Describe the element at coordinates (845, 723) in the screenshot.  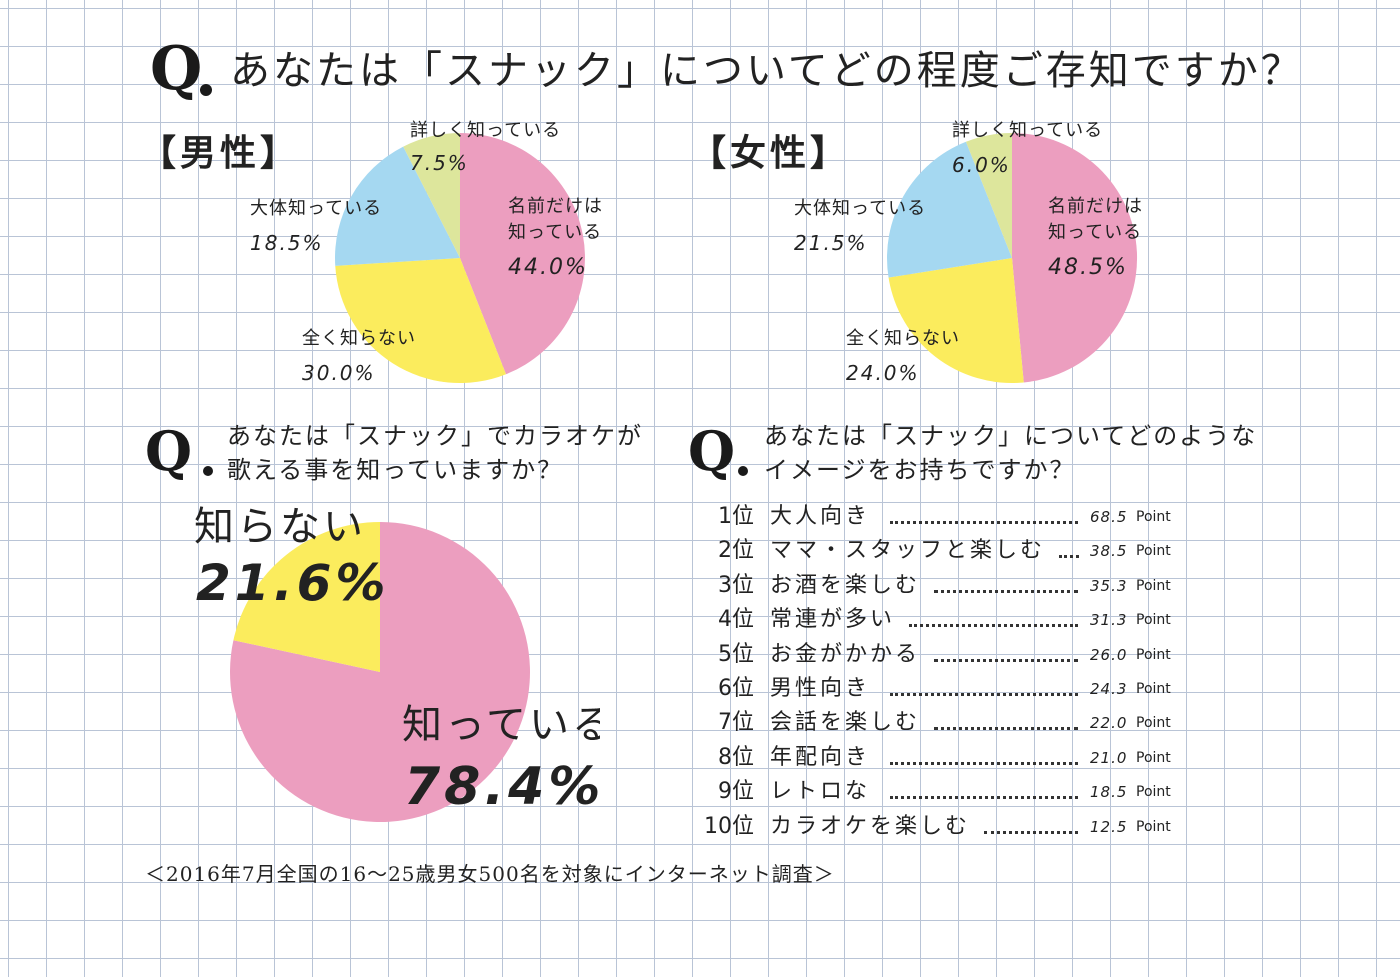
I see `rank-label: 会話を楽しむ` at that location.